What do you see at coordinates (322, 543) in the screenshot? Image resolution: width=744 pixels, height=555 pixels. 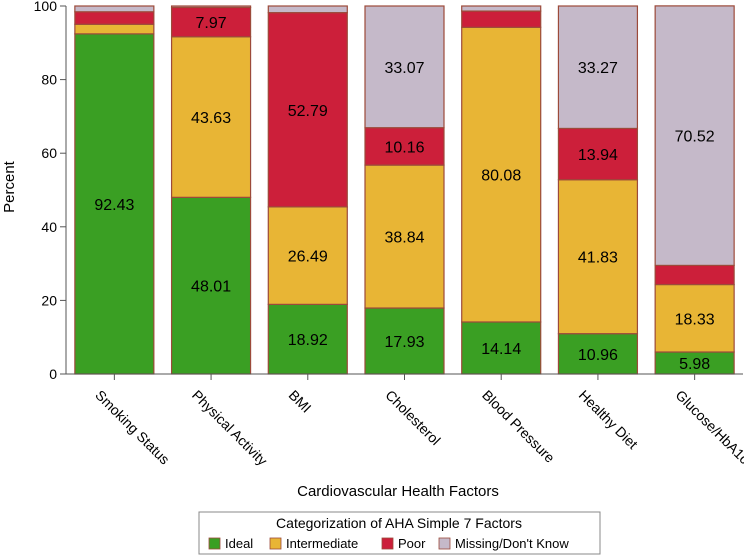 I see `legend-label: Intermediate` at bounding box center [322, 543].